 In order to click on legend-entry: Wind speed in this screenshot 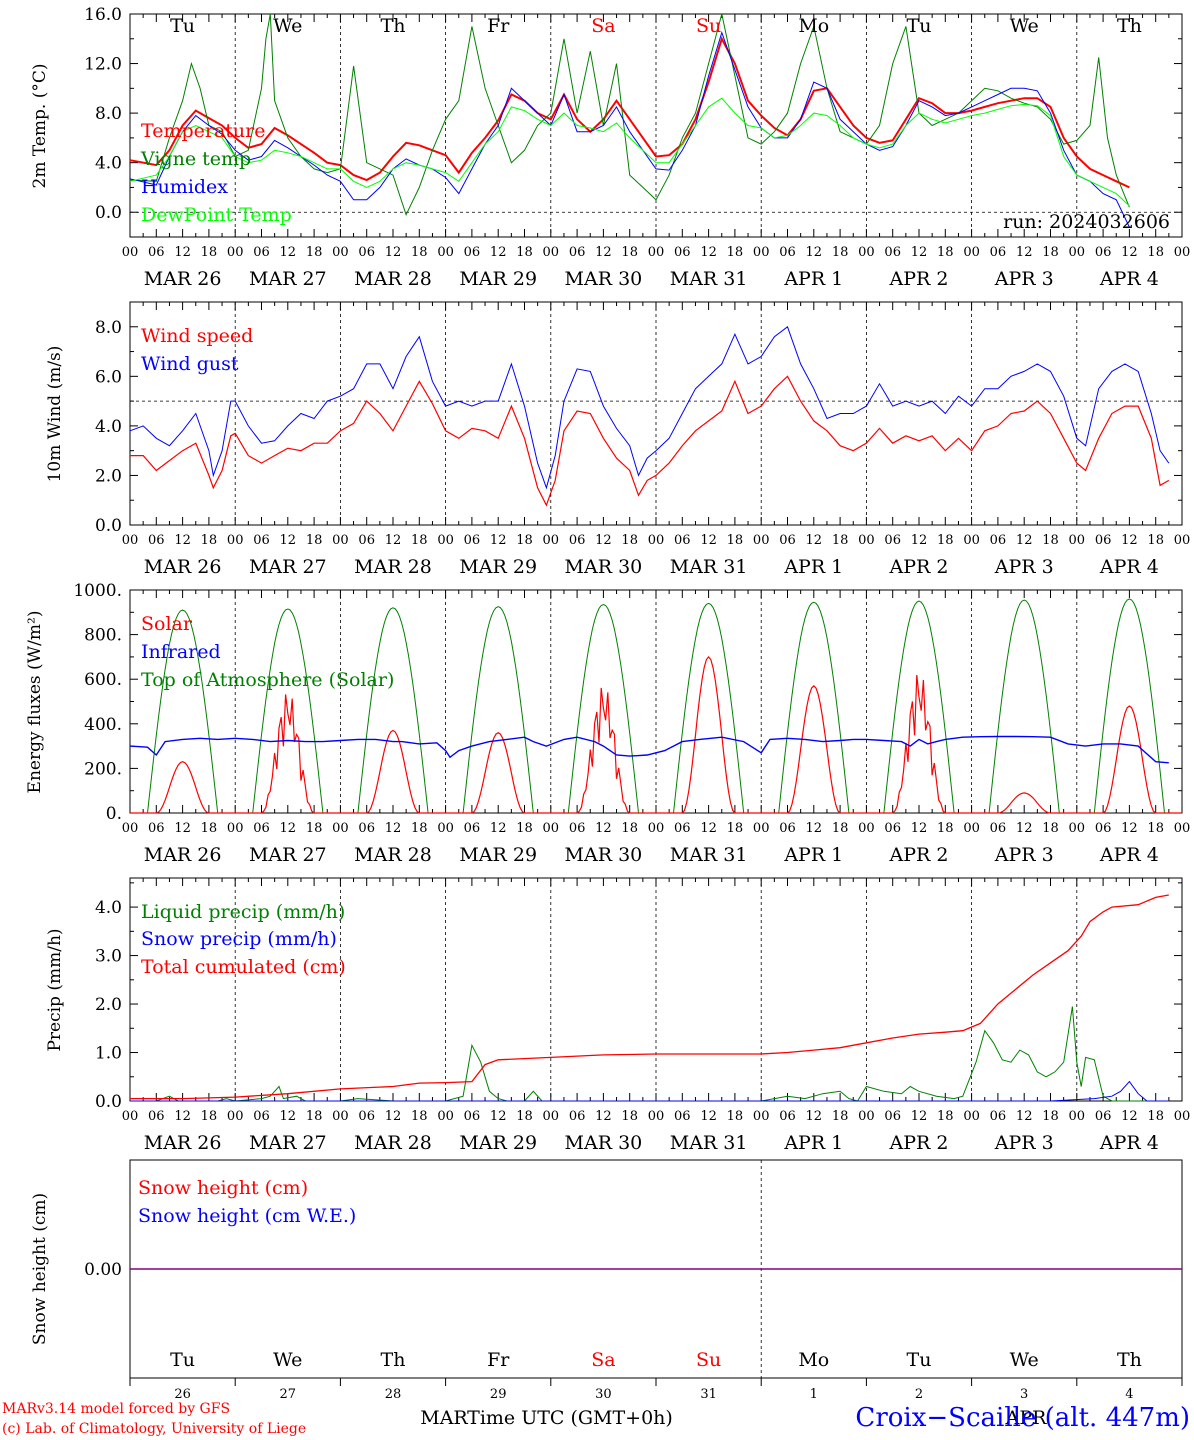, I will do `click(197, 336)`.